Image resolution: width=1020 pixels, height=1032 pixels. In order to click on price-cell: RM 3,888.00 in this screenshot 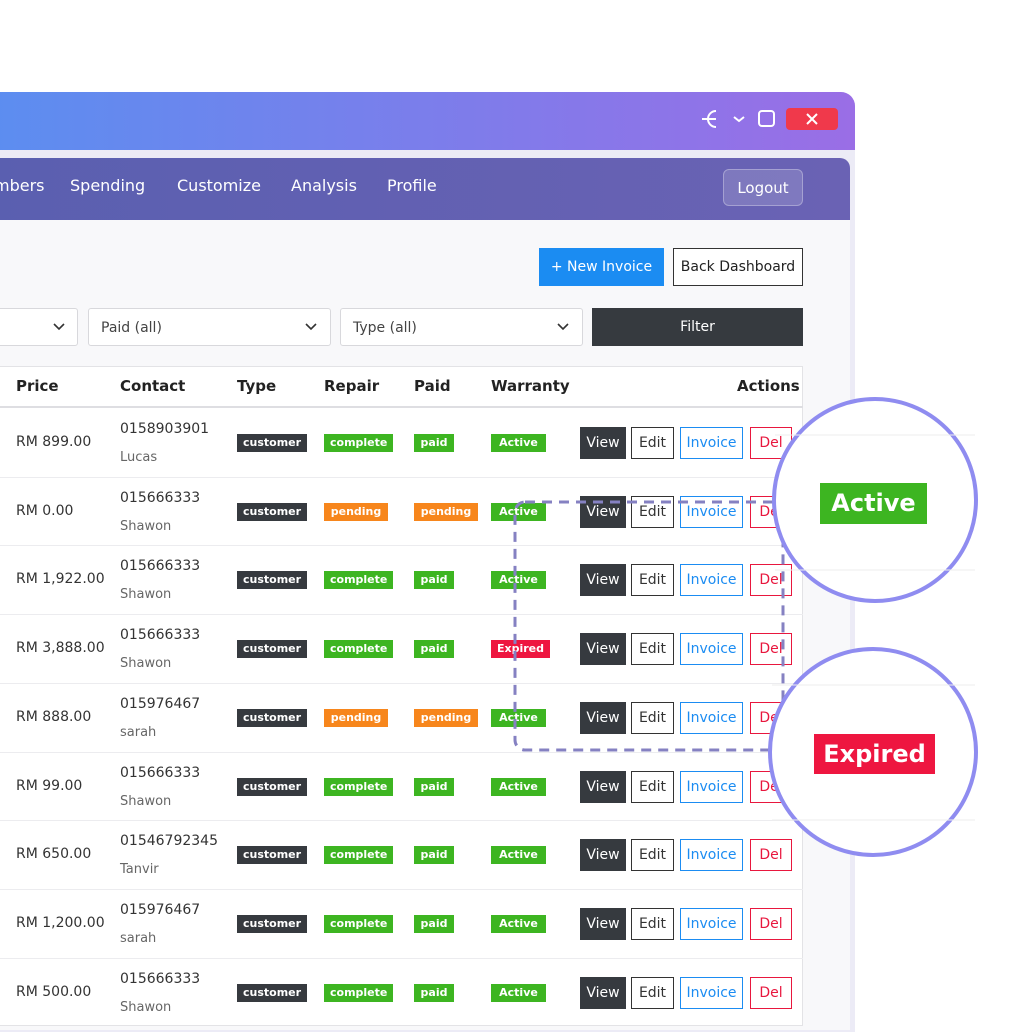, I will do `click(60, 648)`.